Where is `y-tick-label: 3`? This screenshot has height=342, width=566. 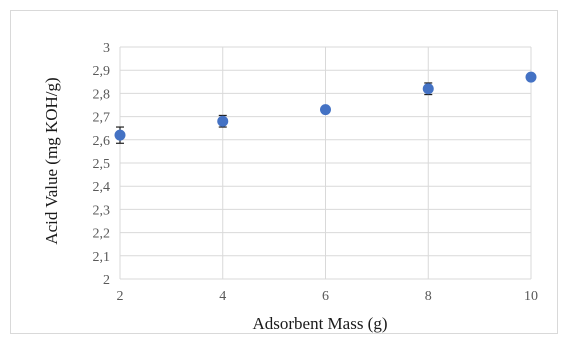 y-tick-label: 3 is located at coordinates (106, 48).